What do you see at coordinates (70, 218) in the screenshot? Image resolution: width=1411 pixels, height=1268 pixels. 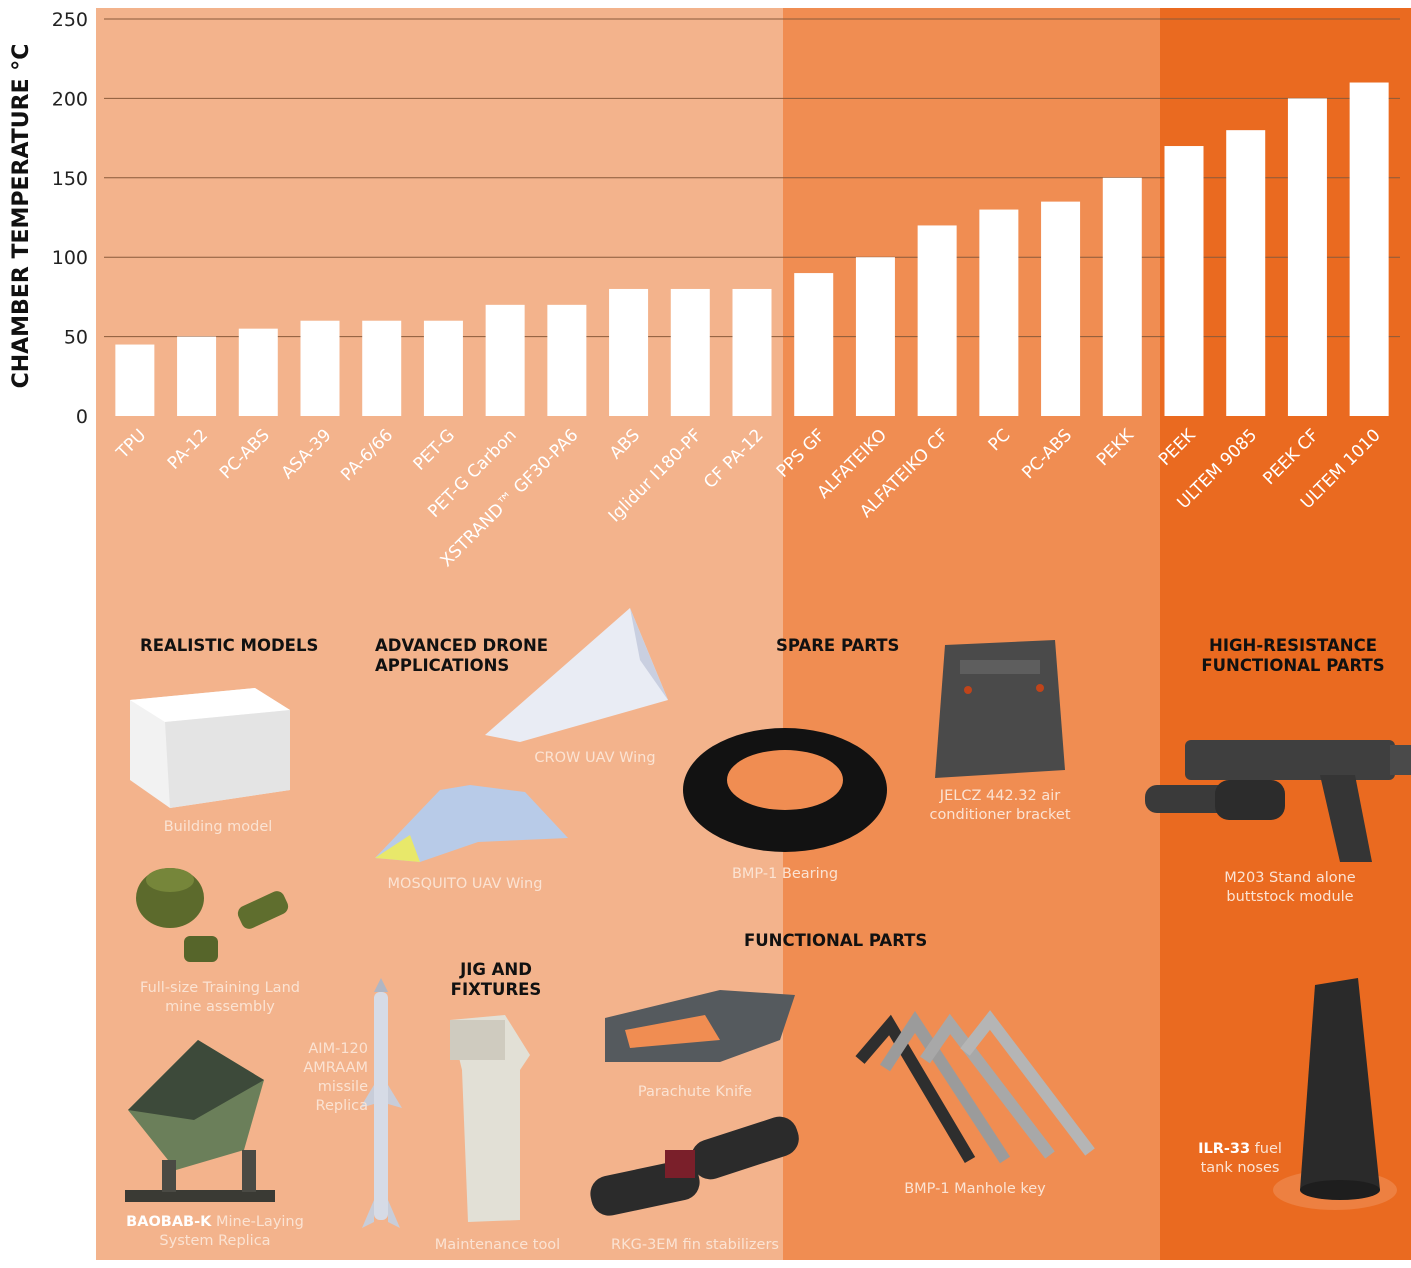 I see `y-axis-ticks: 0 50 100 150 200 250` at bounding box center [70, 218].